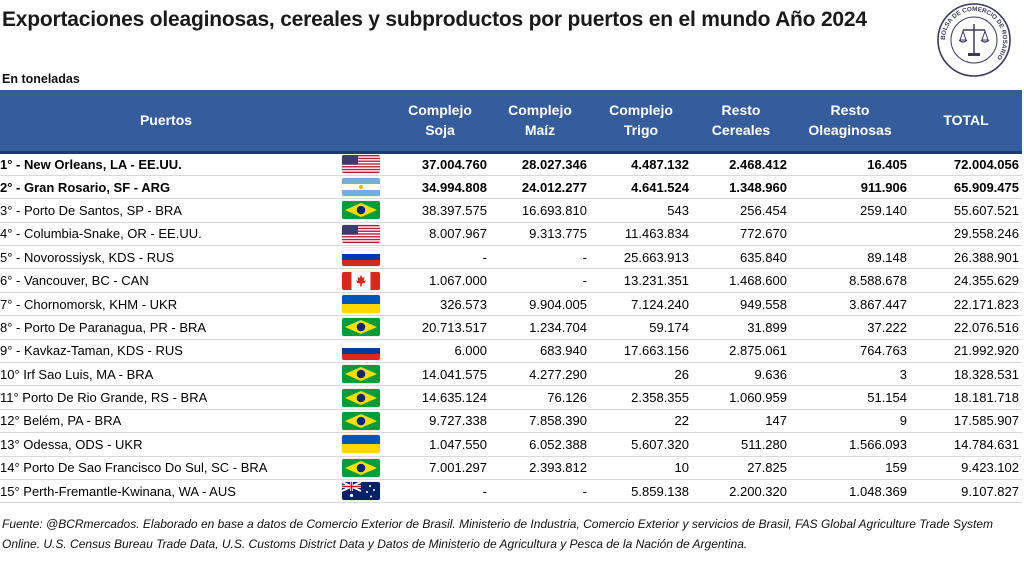 Image resolution: width=1024 pixels, height=576 pixels. What do you see at coordinates (966, 444) in the screenshot?
I see `cell-total: 14.784.631` at bounding box center [966, 444].